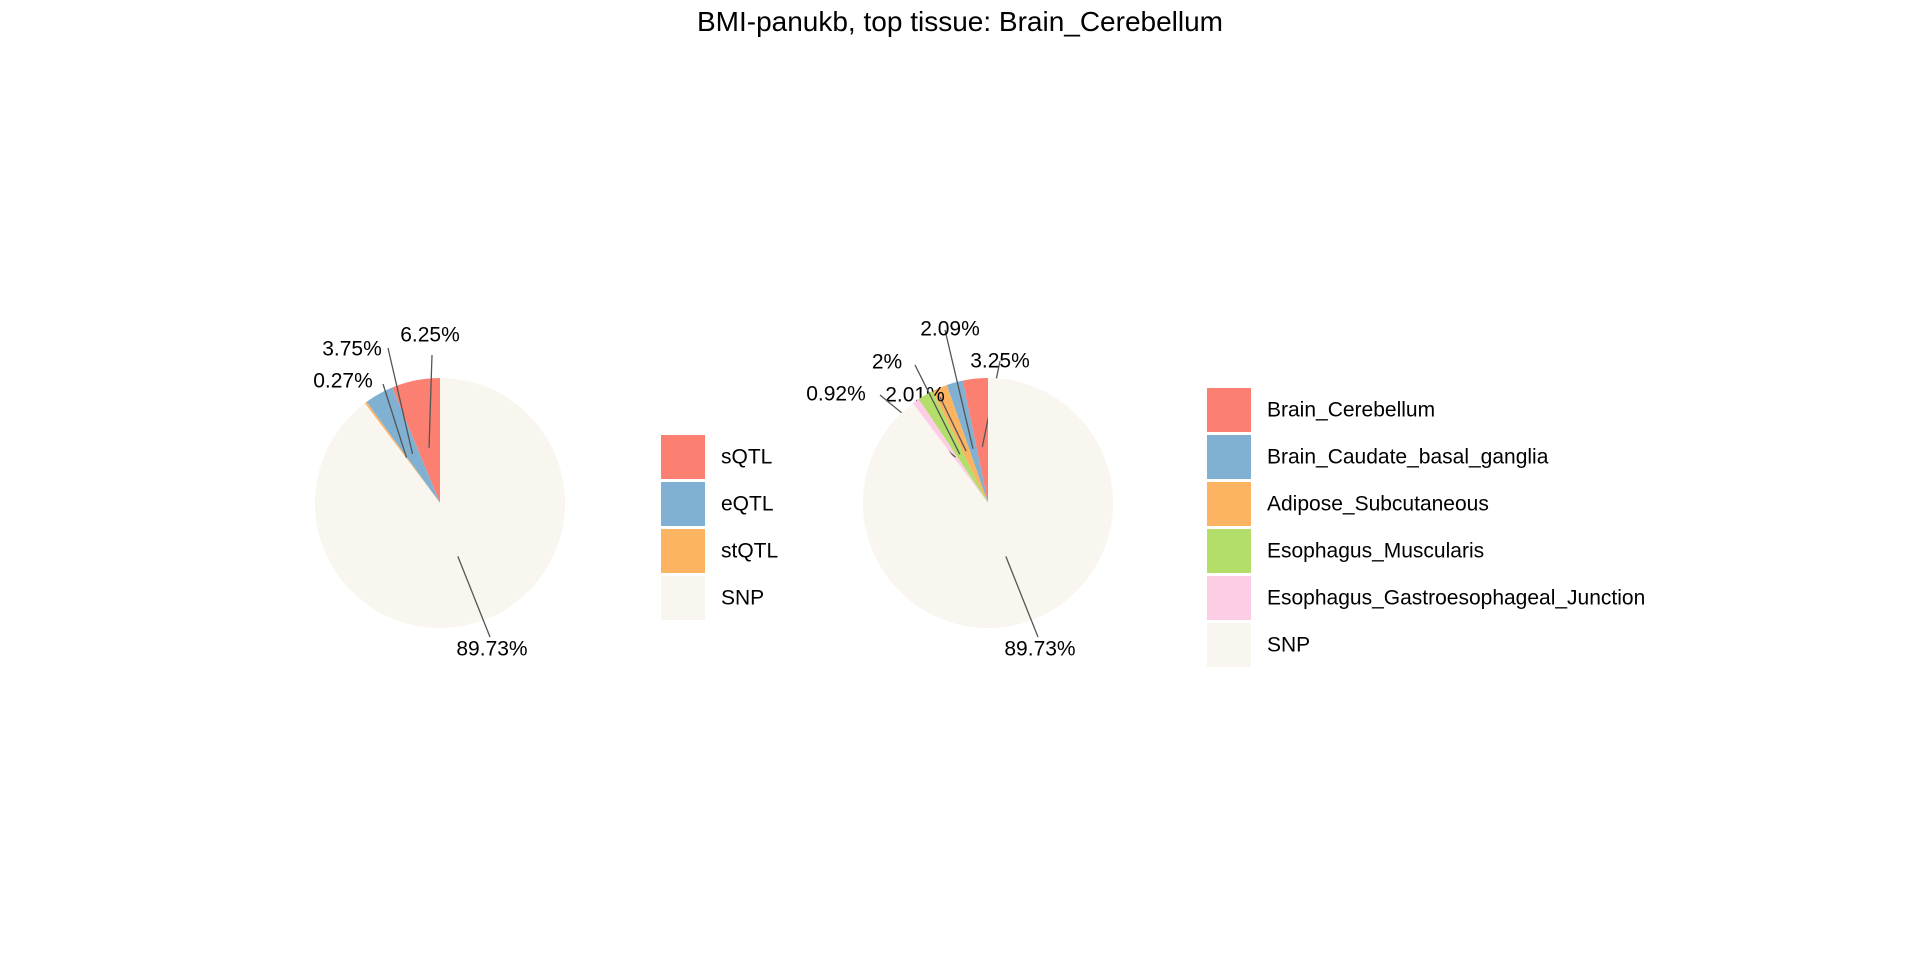  Describe the element at coordinates (430, 401) in the screenshot. I see `leader-line-sqtl` at that location.